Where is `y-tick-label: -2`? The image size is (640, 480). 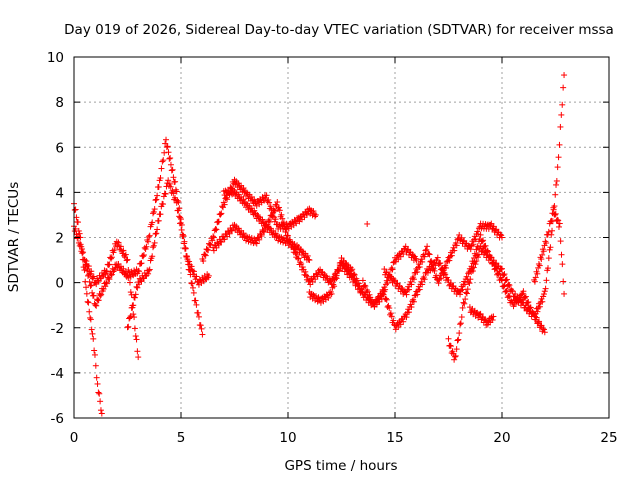
y-tick-label: -2 is located at coordinates (57, 329).